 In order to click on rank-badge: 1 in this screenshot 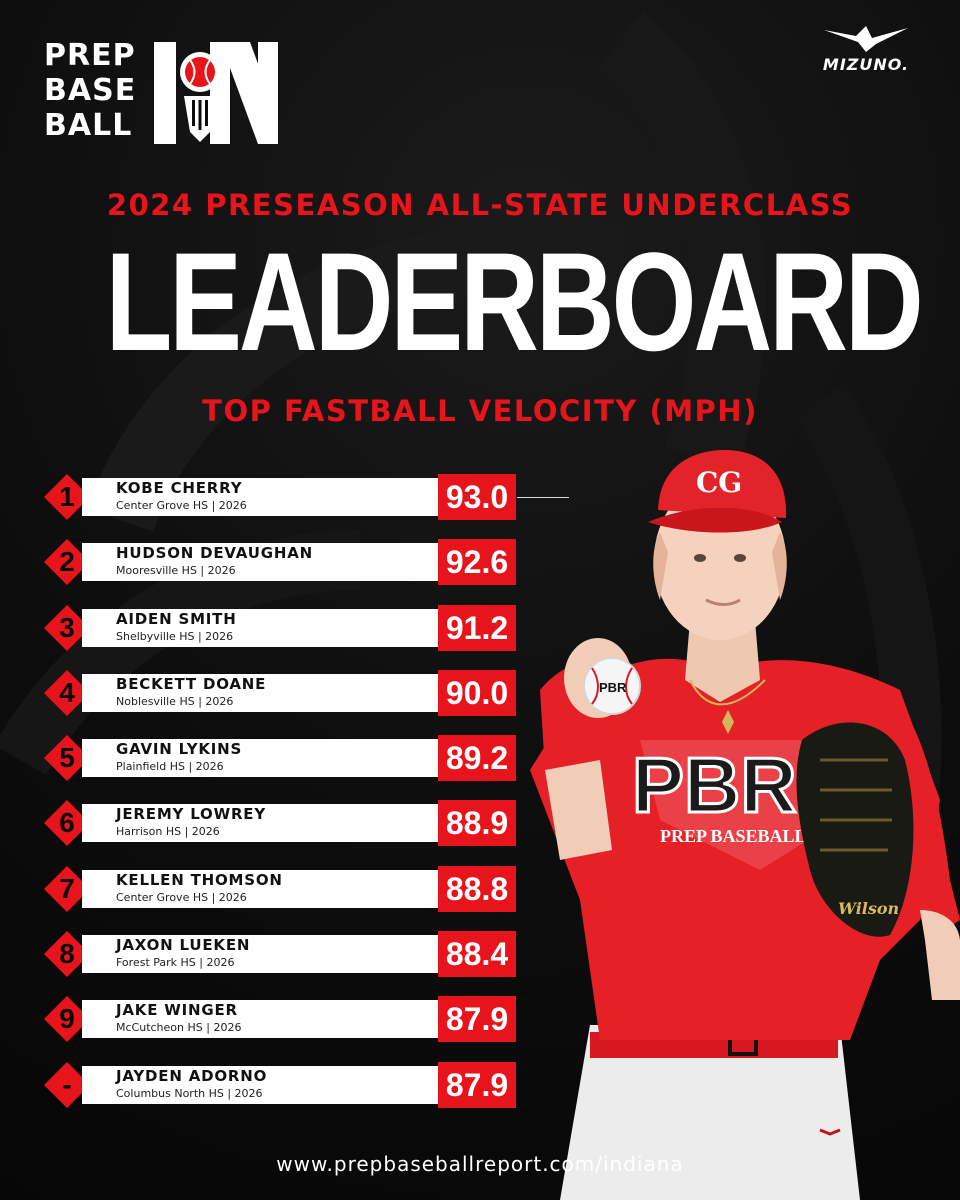, I will do `click(67, 497)`.